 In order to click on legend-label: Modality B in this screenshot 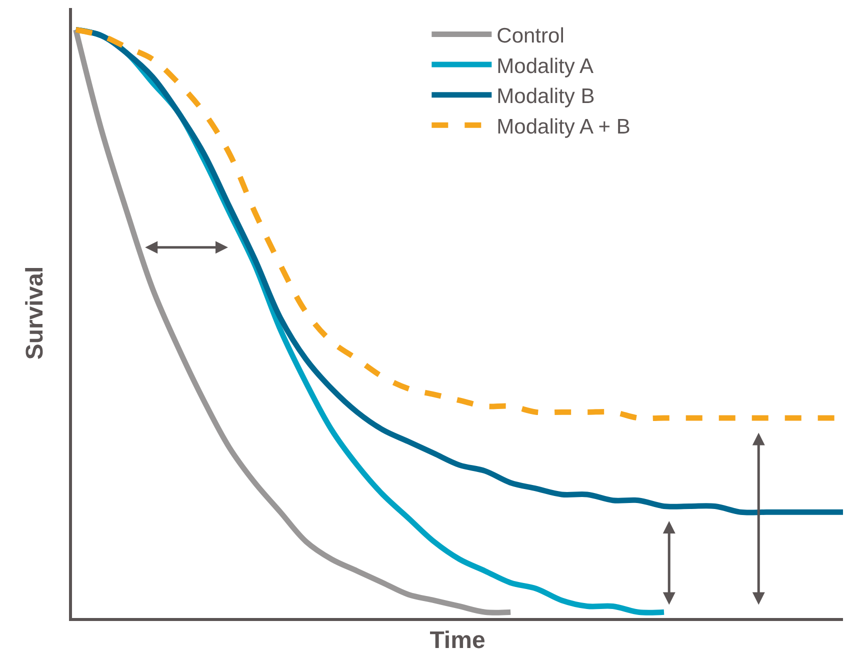, I will do `click(545, 96)`.